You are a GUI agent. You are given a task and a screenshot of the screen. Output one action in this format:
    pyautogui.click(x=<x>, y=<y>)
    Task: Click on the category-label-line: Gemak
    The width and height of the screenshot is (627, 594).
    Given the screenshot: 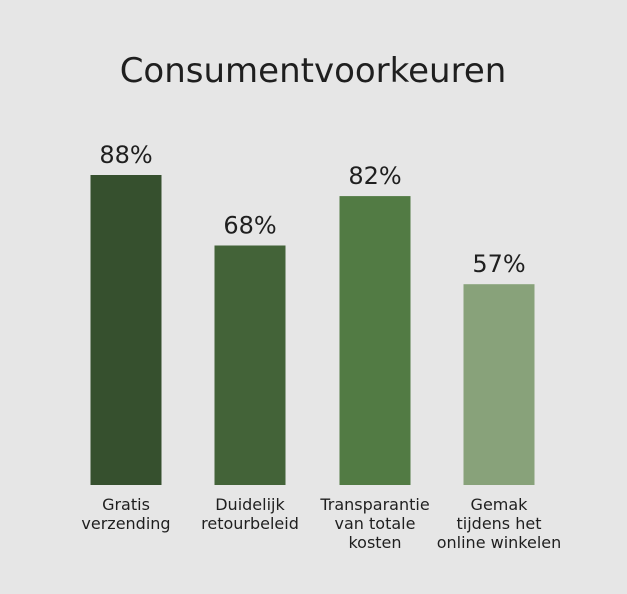 What is the action you would take?
    pyautogui.click(x=500, y=504)
    